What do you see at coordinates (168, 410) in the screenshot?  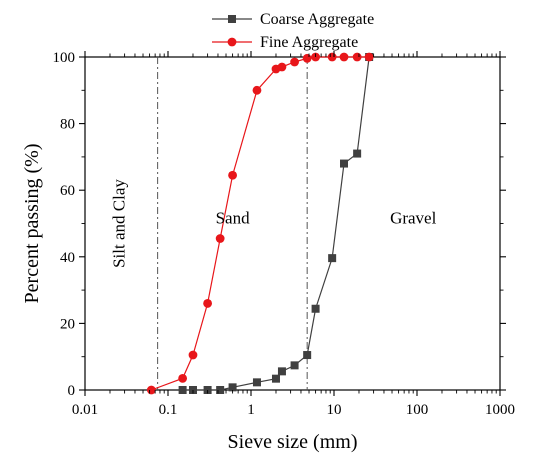 I see `x-tick-label: 0.1` at bounding box center [168, 410].